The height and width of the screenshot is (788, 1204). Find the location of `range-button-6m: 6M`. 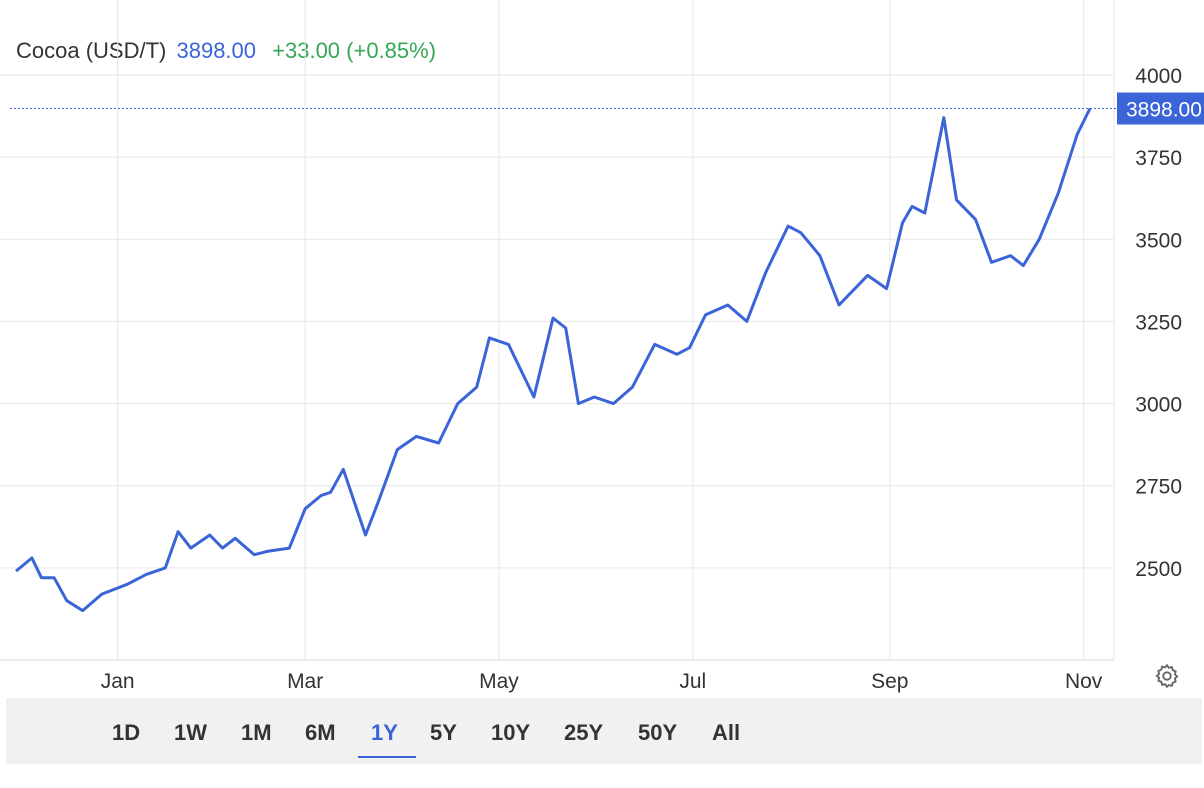

range-button-6m: 6M is located at coordinates (320, 732).